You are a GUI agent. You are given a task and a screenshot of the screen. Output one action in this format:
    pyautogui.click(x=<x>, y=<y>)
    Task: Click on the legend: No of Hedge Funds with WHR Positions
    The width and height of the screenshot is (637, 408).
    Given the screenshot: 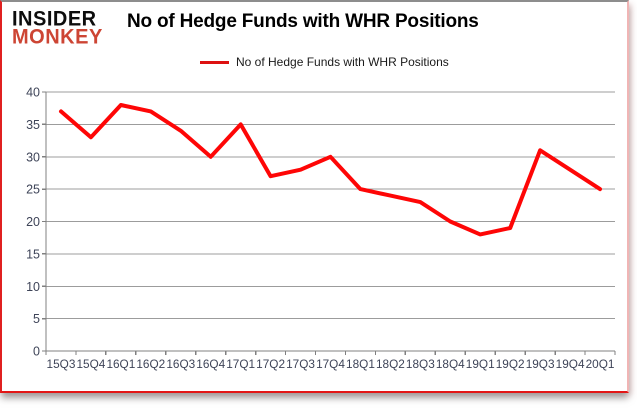 What is the action you would take?
    pyautogui.click(x=324, y=62)
    